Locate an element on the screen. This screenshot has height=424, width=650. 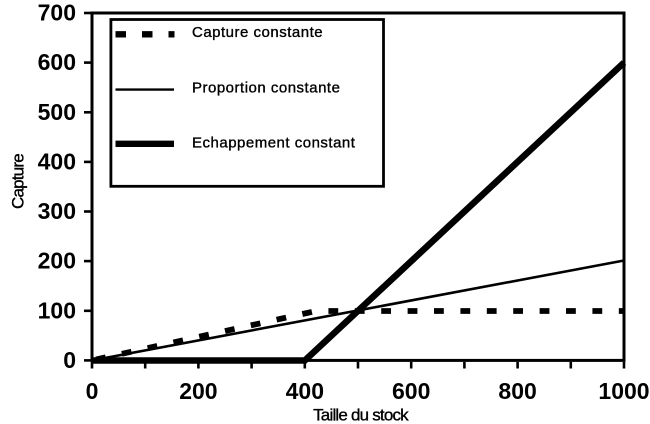
svg-text: 500 is located at coordinates (57, 112).